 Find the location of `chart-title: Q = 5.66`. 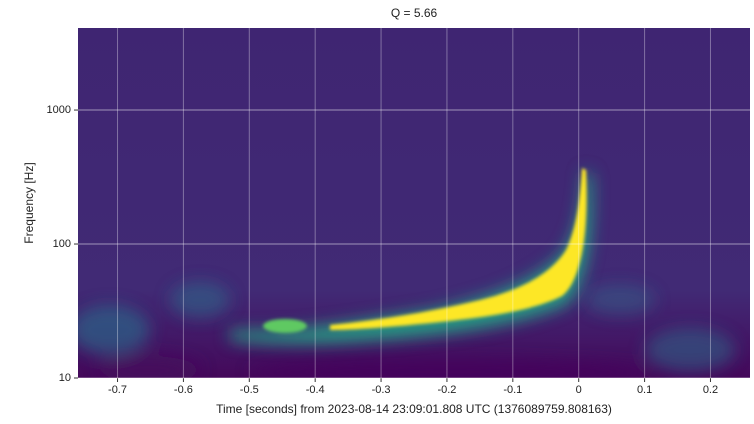

chart-title: Q = 5.66 is located at coordinates (414, 13).